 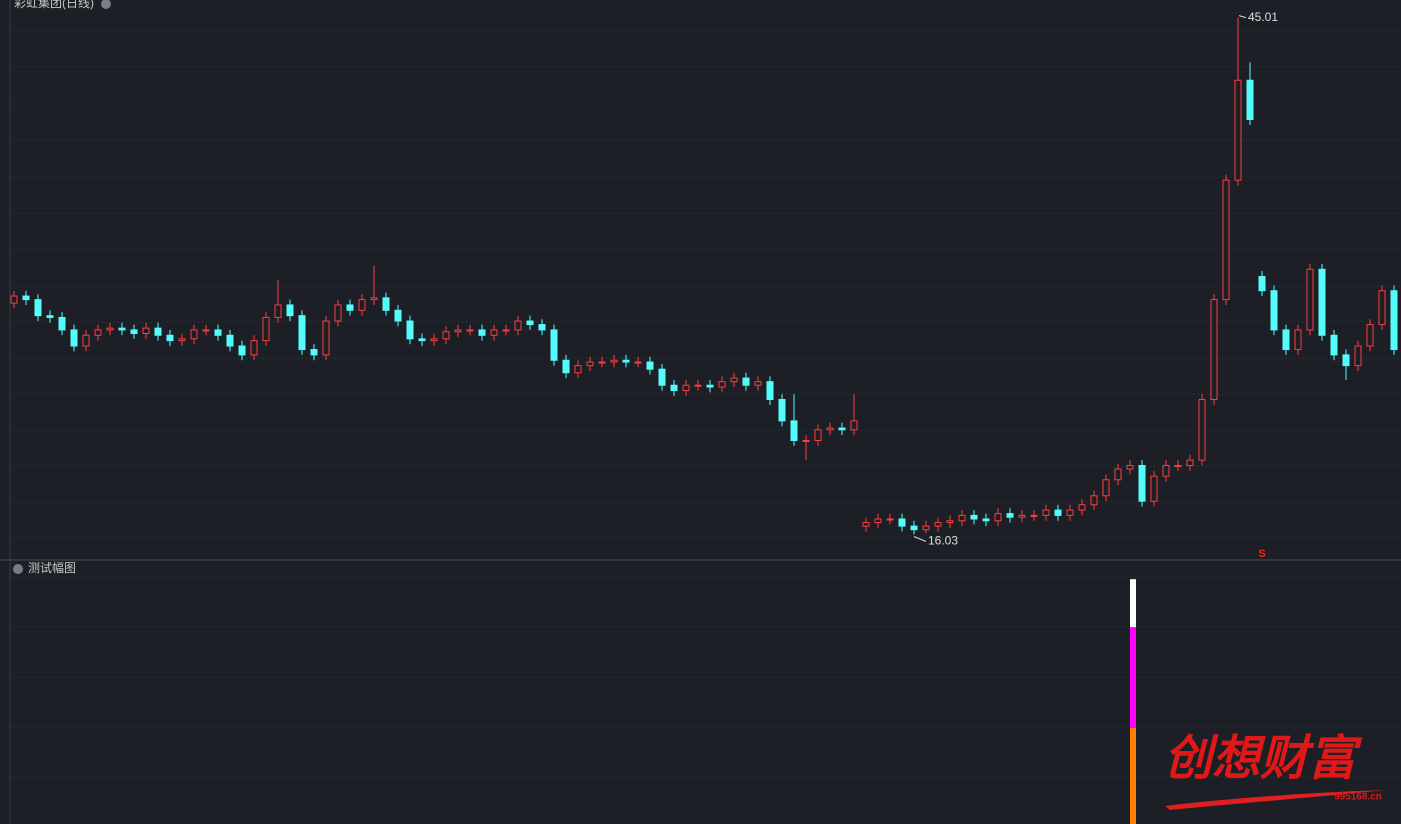 What do you see at coordinates (1261, 554) in the screenshot?
I see `signal-mark: S` at bounding box center [1261, 554].